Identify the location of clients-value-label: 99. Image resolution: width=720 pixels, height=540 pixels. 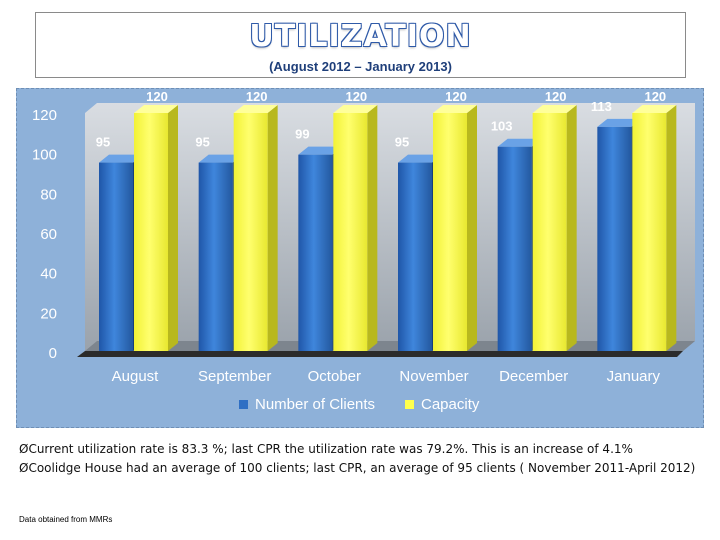
(302, 134).